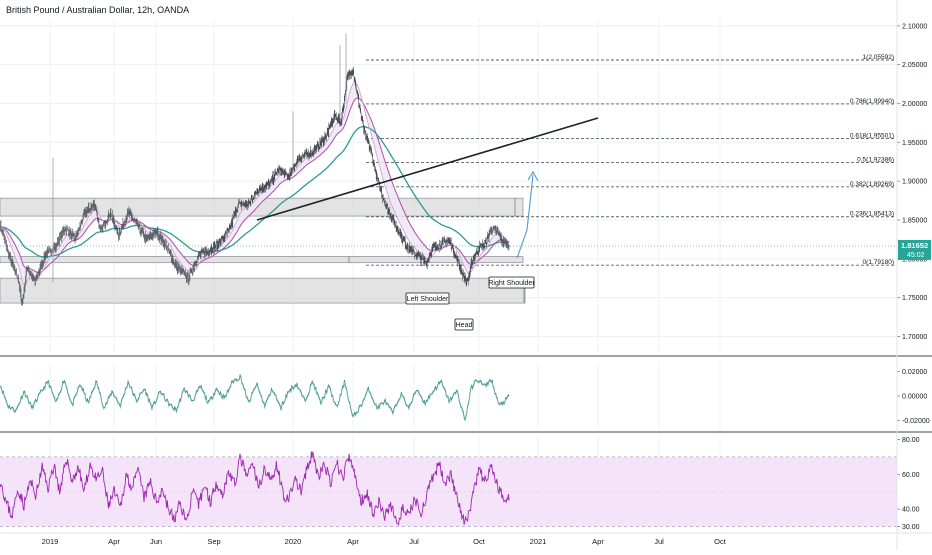 The width and height of the screenshot is (932, 555). What do you see at coordinates (156, 541) in the screenshot?
I see `x-tick-label: Jun` at bounding box center [156, 541].